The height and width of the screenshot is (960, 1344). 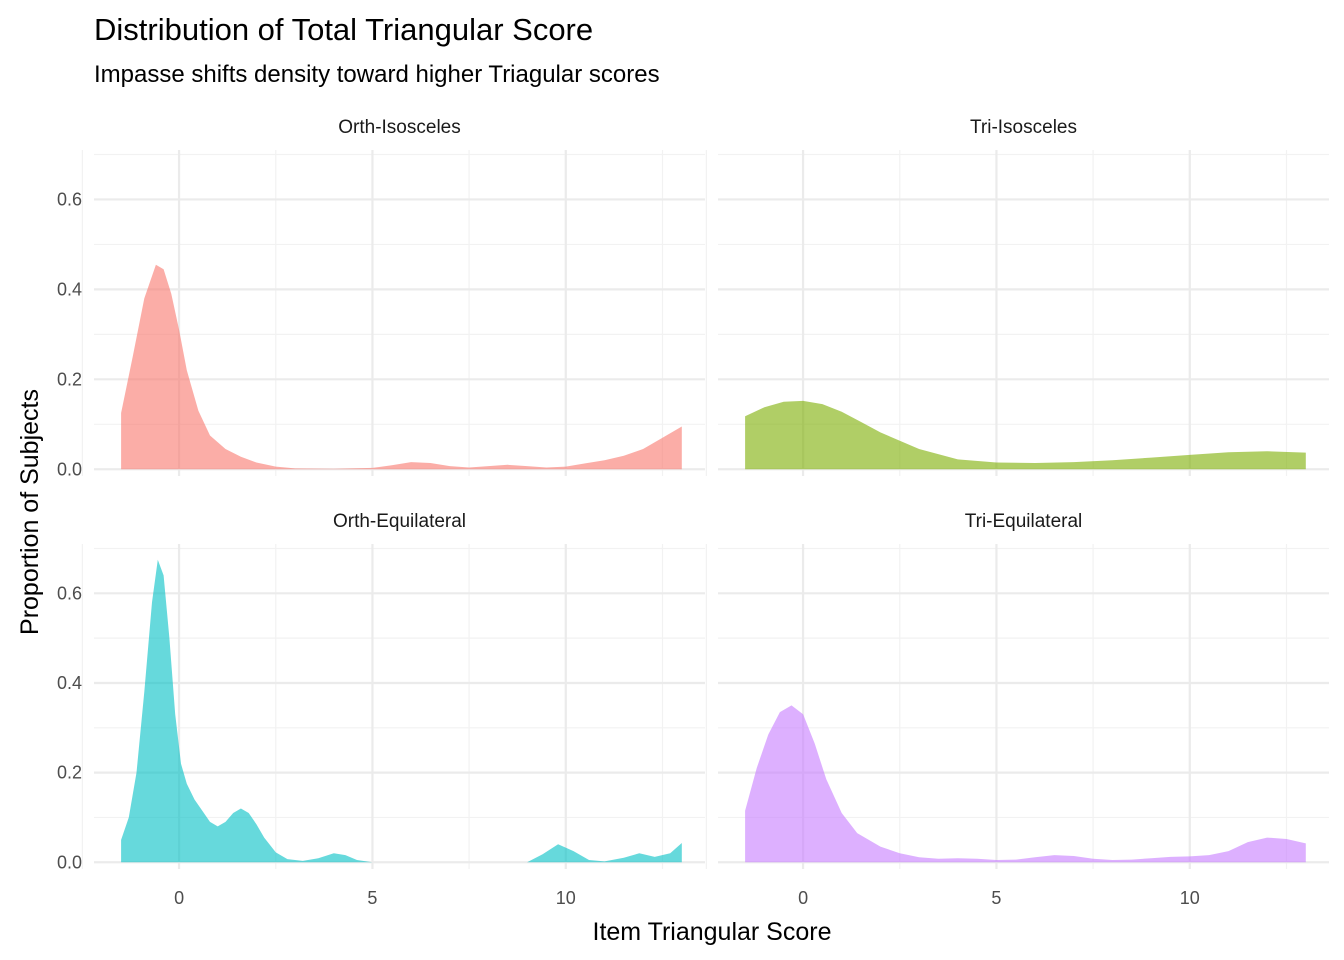 I want to click on panel-strip-label: Orth-Isosceles, so click(x=399, y=127).